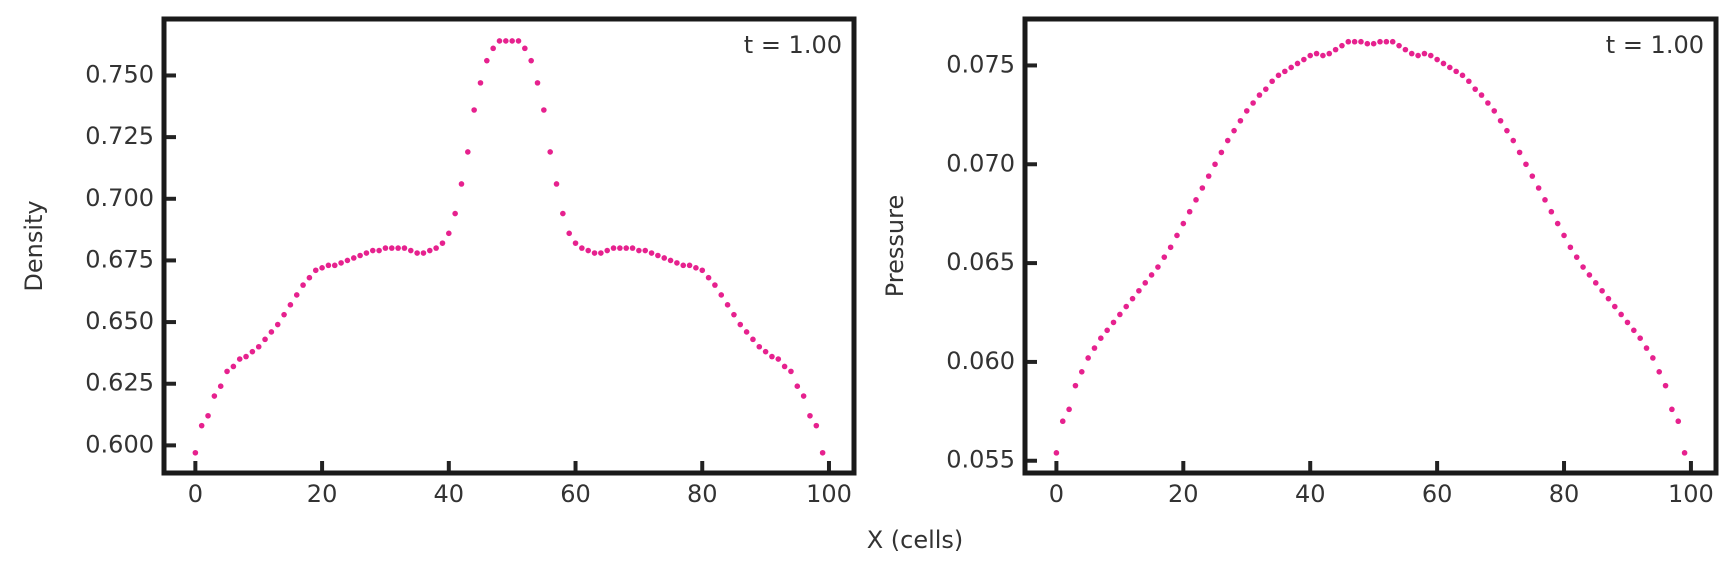  I want to click on x-tick-label: 40, so click(1310, 494).